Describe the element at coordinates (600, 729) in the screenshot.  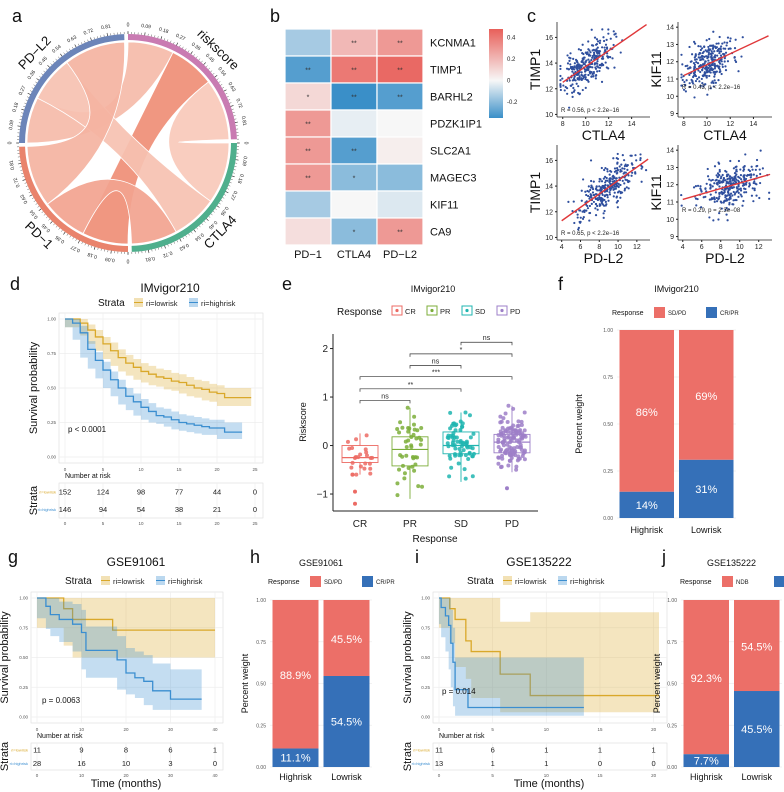
I see `x-tick-label: 15` at that location.